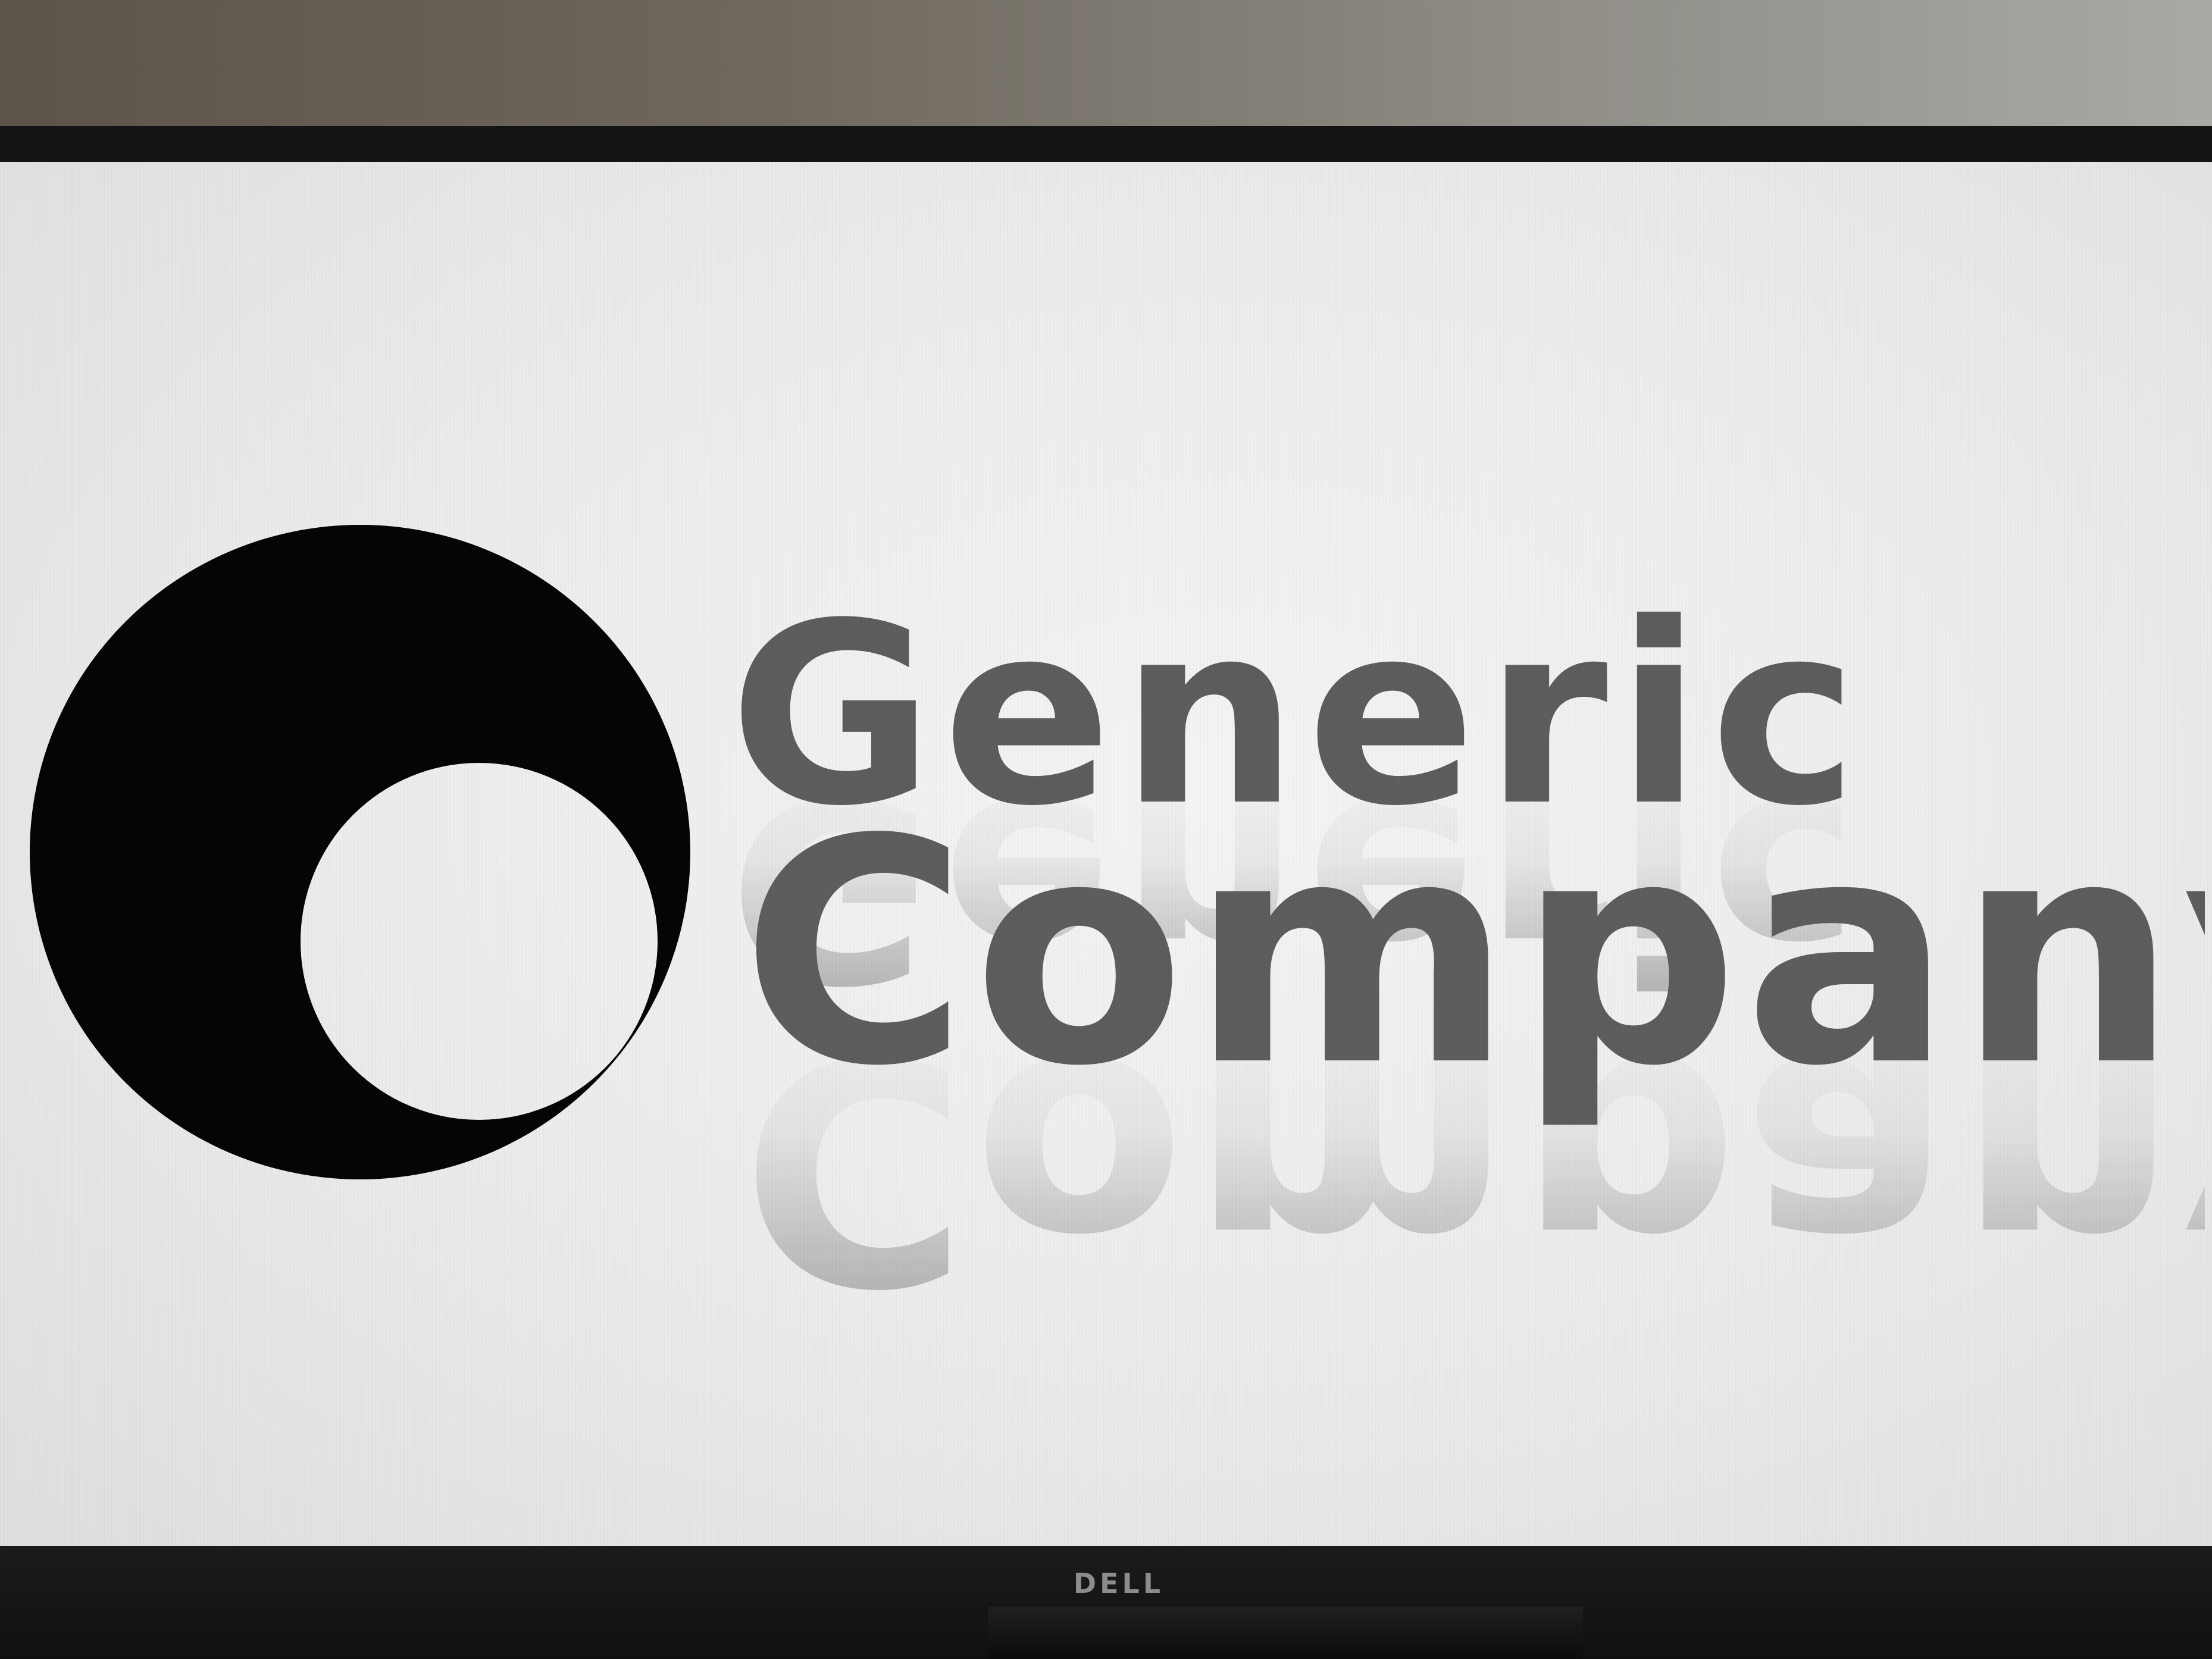  Describe the element at coordinates (1285, 1633) in the screenshot. I see `monitor-stand` at that location.